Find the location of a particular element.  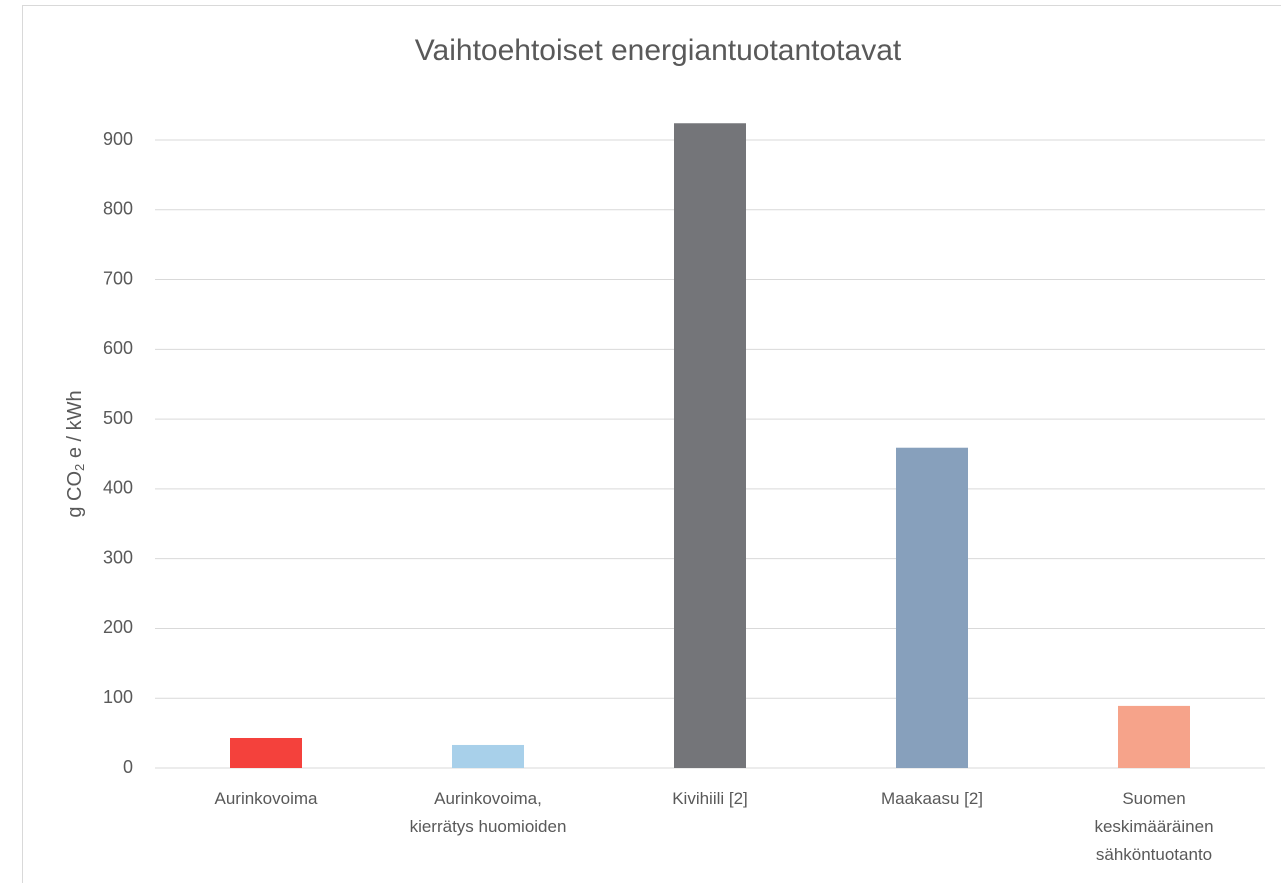

y-tick-label: 600 is located at coordinates (118, 348).